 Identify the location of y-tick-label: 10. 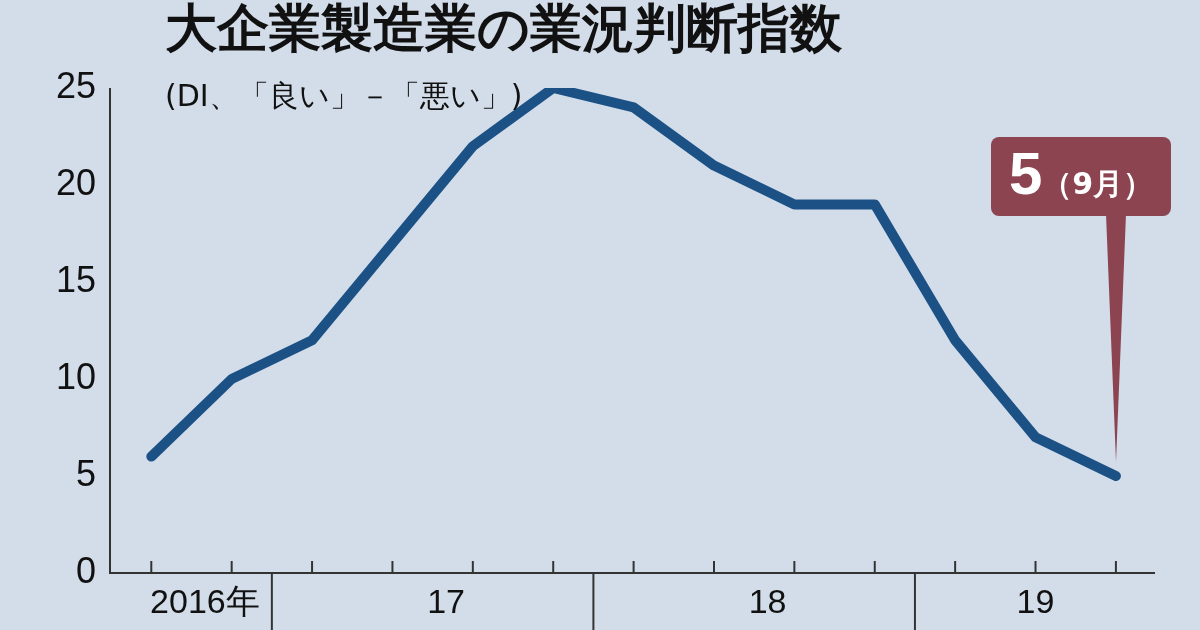
(75, 376).